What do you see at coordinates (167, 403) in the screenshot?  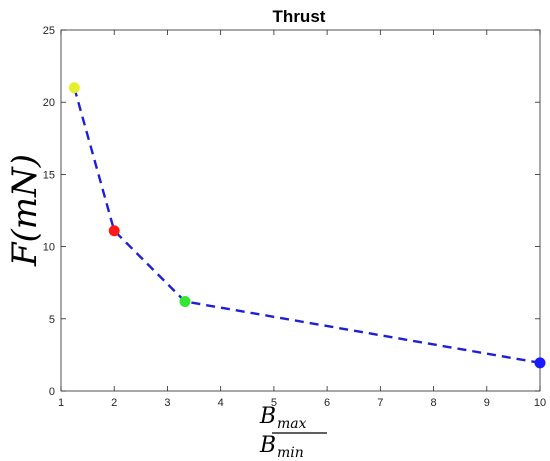 I see `x-tick-label: 3` at bounding box center [167, 403].